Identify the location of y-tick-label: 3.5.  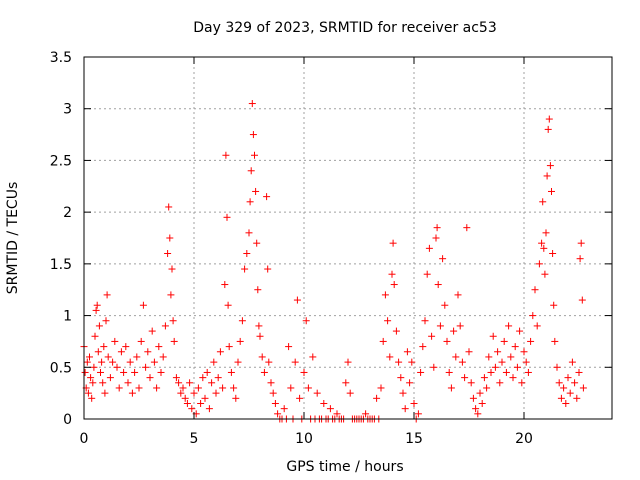
(61, 58).